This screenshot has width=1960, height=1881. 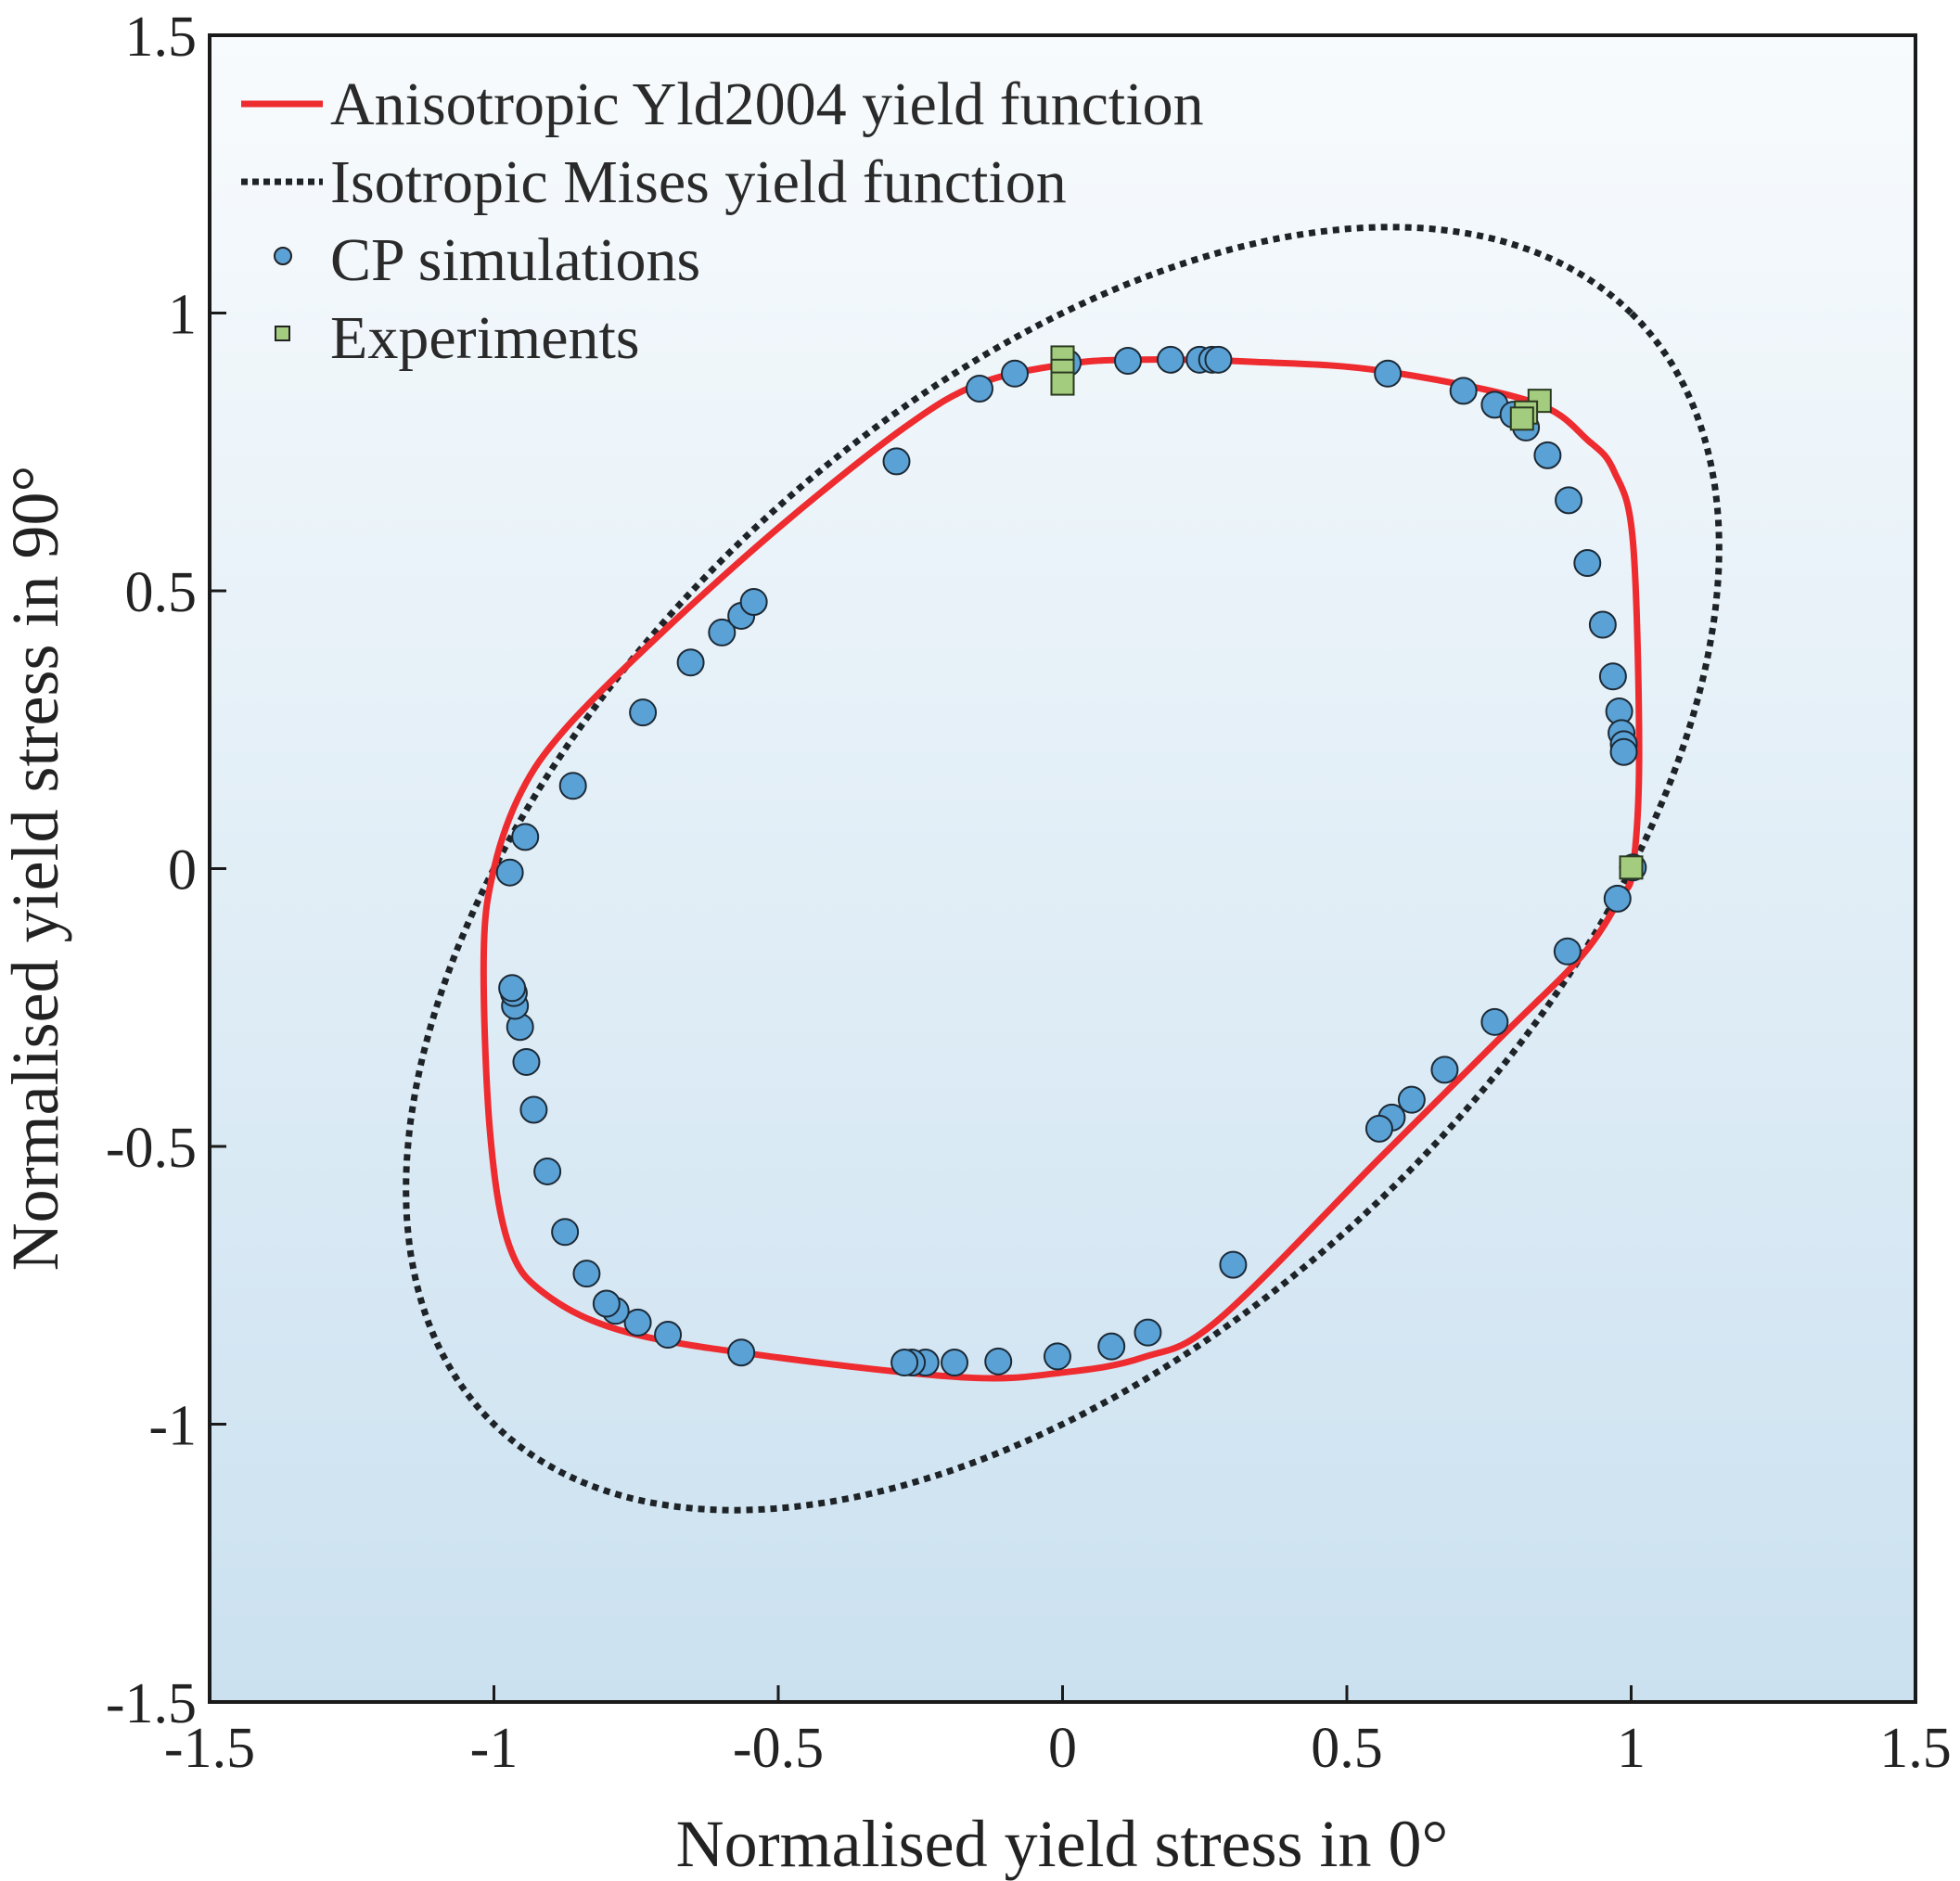 I want to click on legend-label-cp: CP simulations, so click(x=515, y=260).